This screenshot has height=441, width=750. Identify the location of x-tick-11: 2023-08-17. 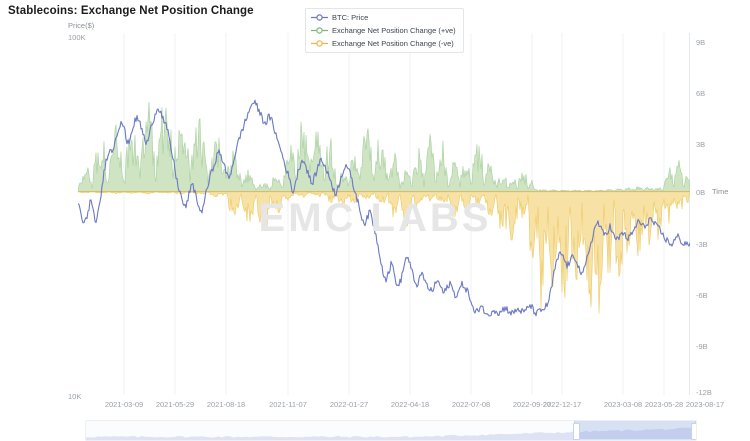
(705, 404).